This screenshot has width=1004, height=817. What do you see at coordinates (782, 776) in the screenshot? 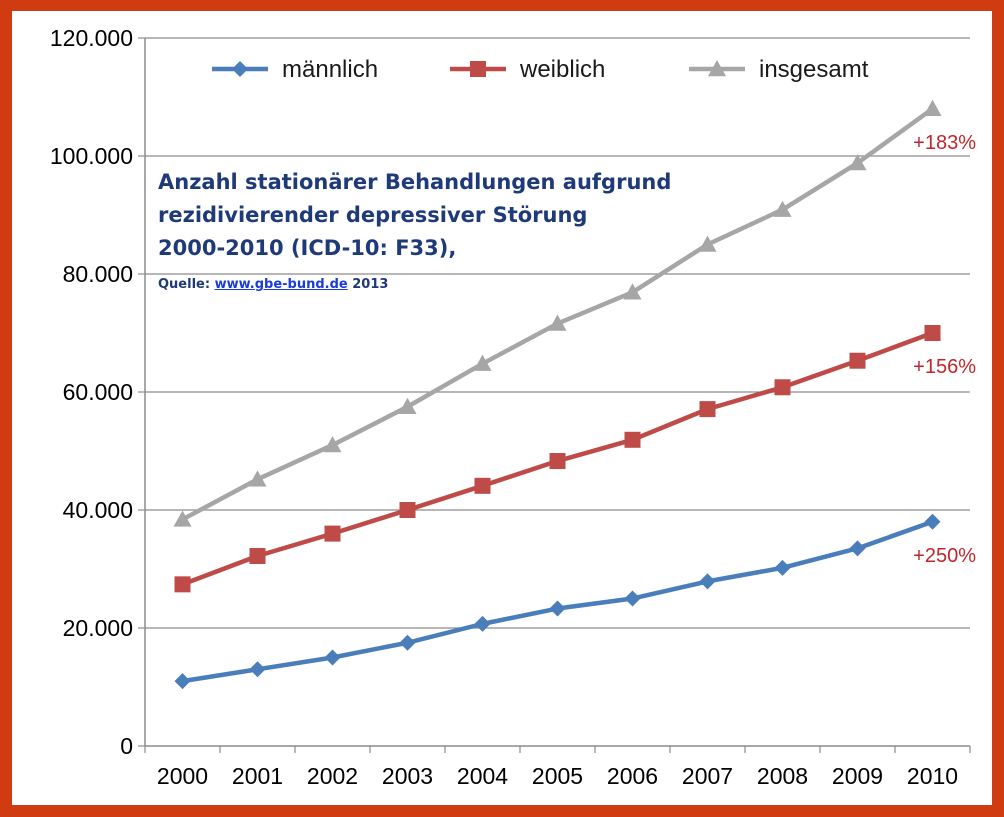
I see `x-tick-label: 2008` at bounding box center [782, 776].